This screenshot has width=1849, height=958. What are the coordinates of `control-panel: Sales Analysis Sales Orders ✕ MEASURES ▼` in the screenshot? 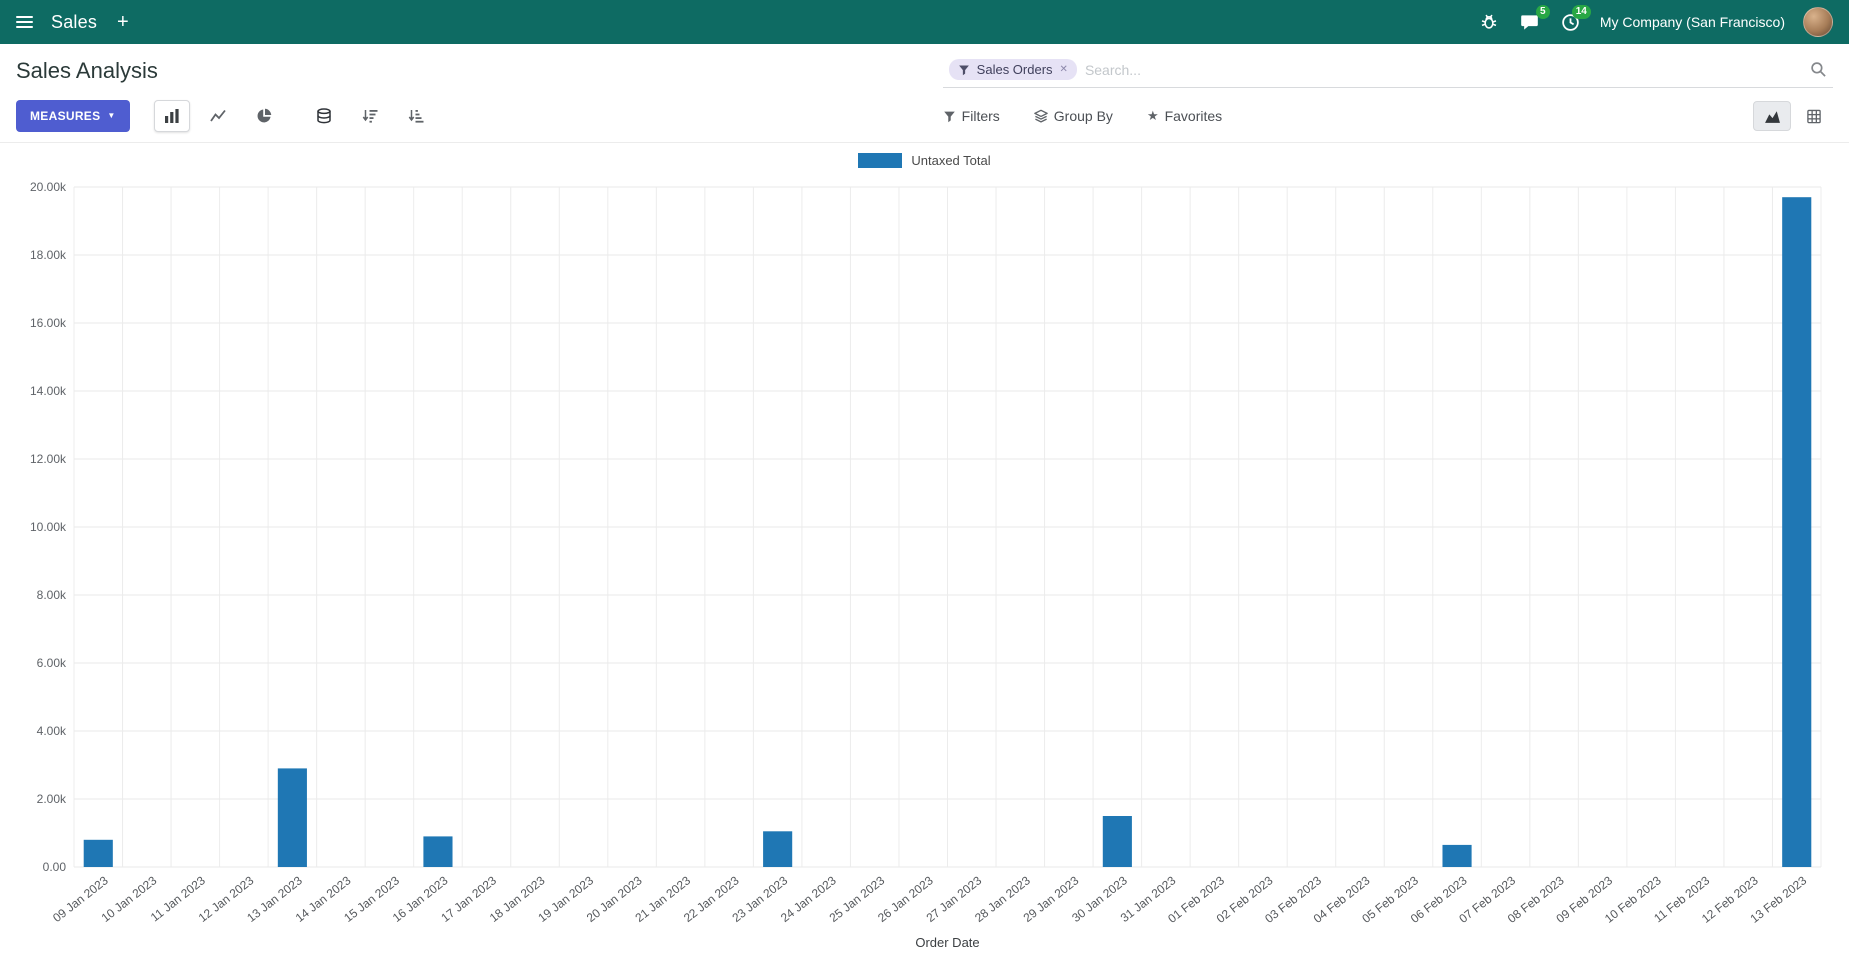 It's located at (924, 93).